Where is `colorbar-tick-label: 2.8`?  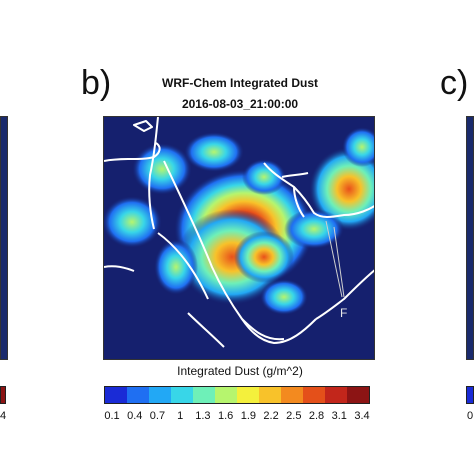
colorbar-tick-label: 2.8 is located at coordinates (316, 416).